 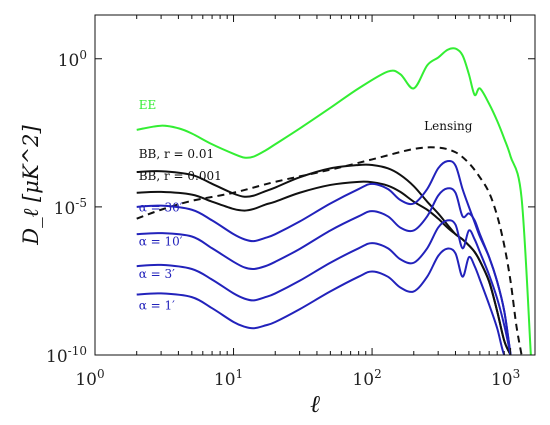 I want to click on annotation-lensing: Lensing, so click(x=448, y=126).